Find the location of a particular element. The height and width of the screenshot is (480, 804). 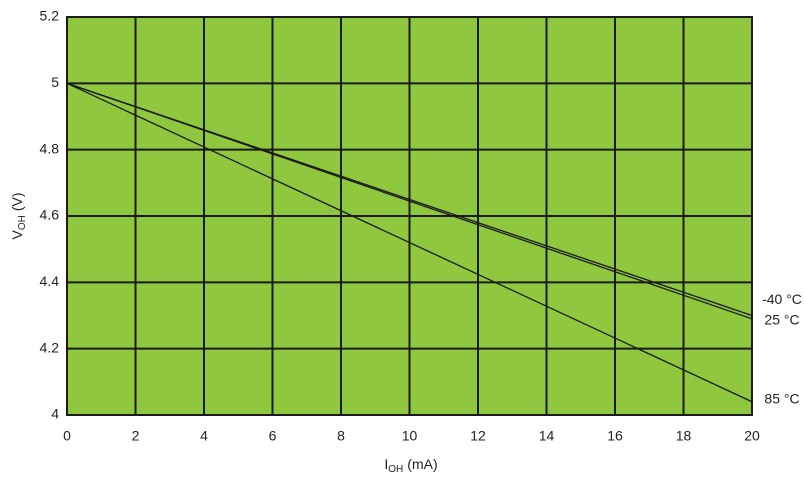

x-tick-label: 4 is located at coordinates (204, 436).